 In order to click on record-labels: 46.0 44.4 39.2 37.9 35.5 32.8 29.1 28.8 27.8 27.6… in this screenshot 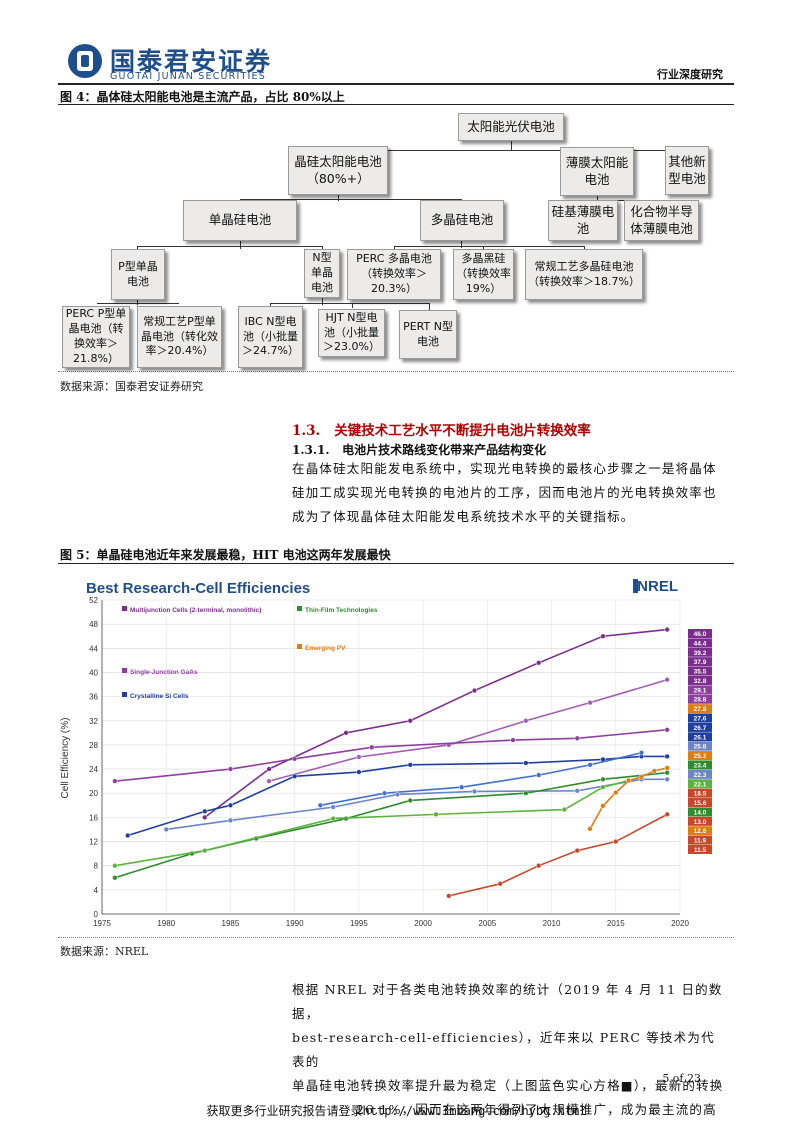, I will do `click(700, 741)`.